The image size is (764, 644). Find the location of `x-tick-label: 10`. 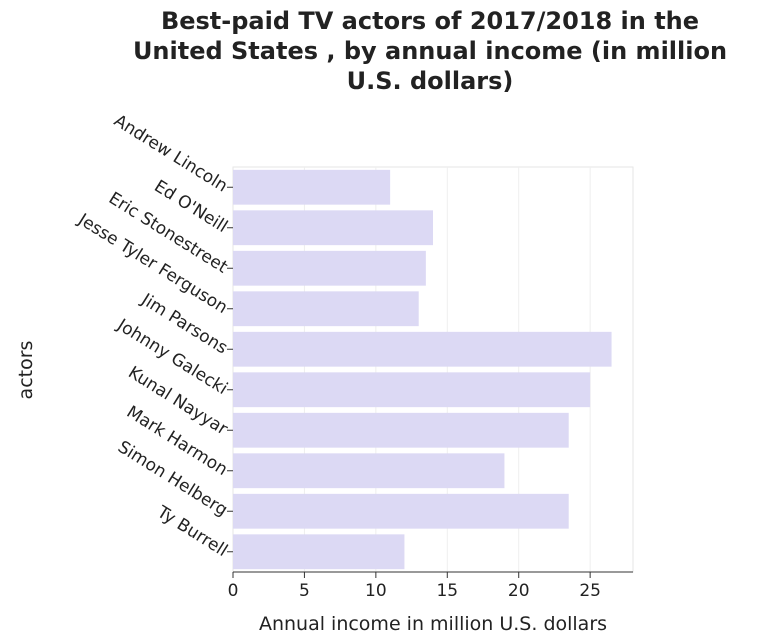

x-tick-label: 10 is located at coordinates (376, 591).